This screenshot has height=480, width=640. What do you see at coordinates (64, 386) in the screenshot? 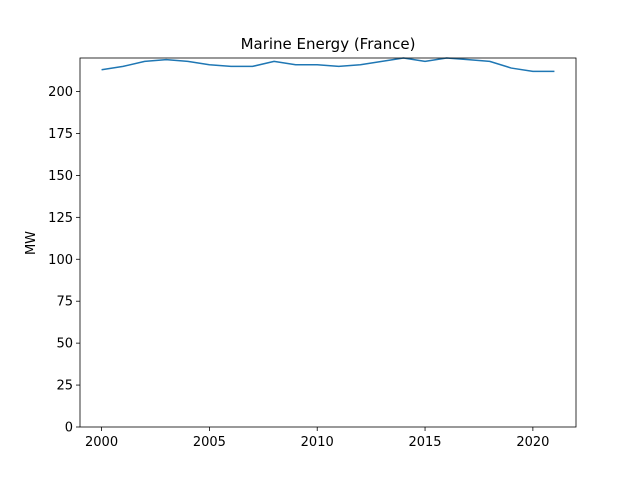
I see `y-tick-label: 25` at bounding box center [64, 386].